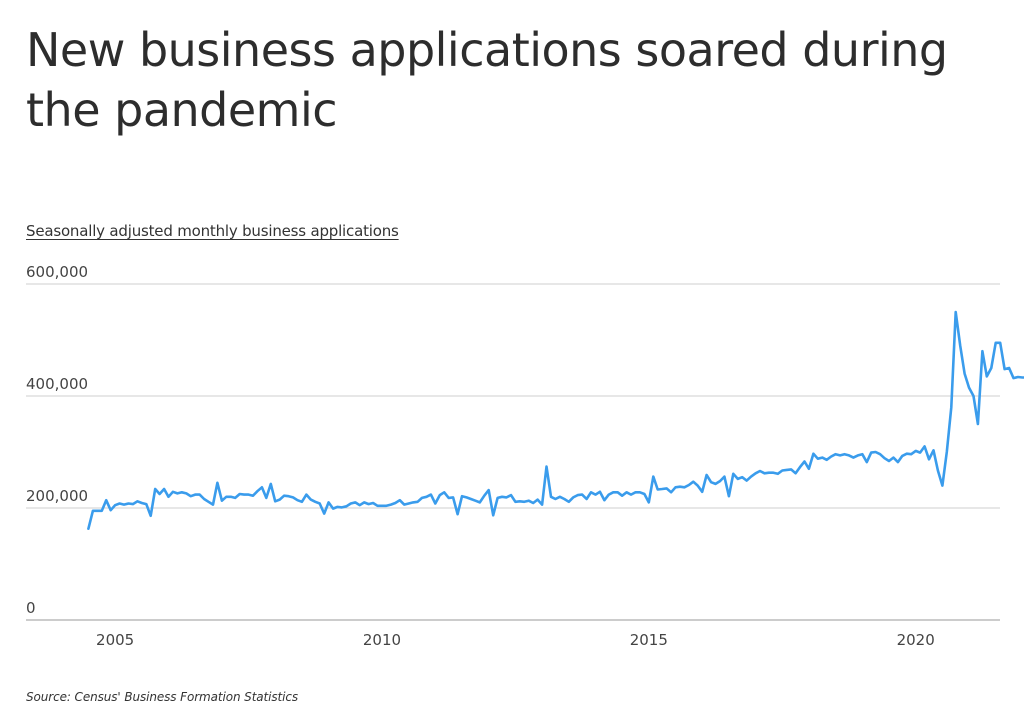 The image size is (1024, 715). Describe the element at coordinates (515, 640) in the screenshot. I see `x-tick-labels: 2005 2010 2015 2020` at that location.